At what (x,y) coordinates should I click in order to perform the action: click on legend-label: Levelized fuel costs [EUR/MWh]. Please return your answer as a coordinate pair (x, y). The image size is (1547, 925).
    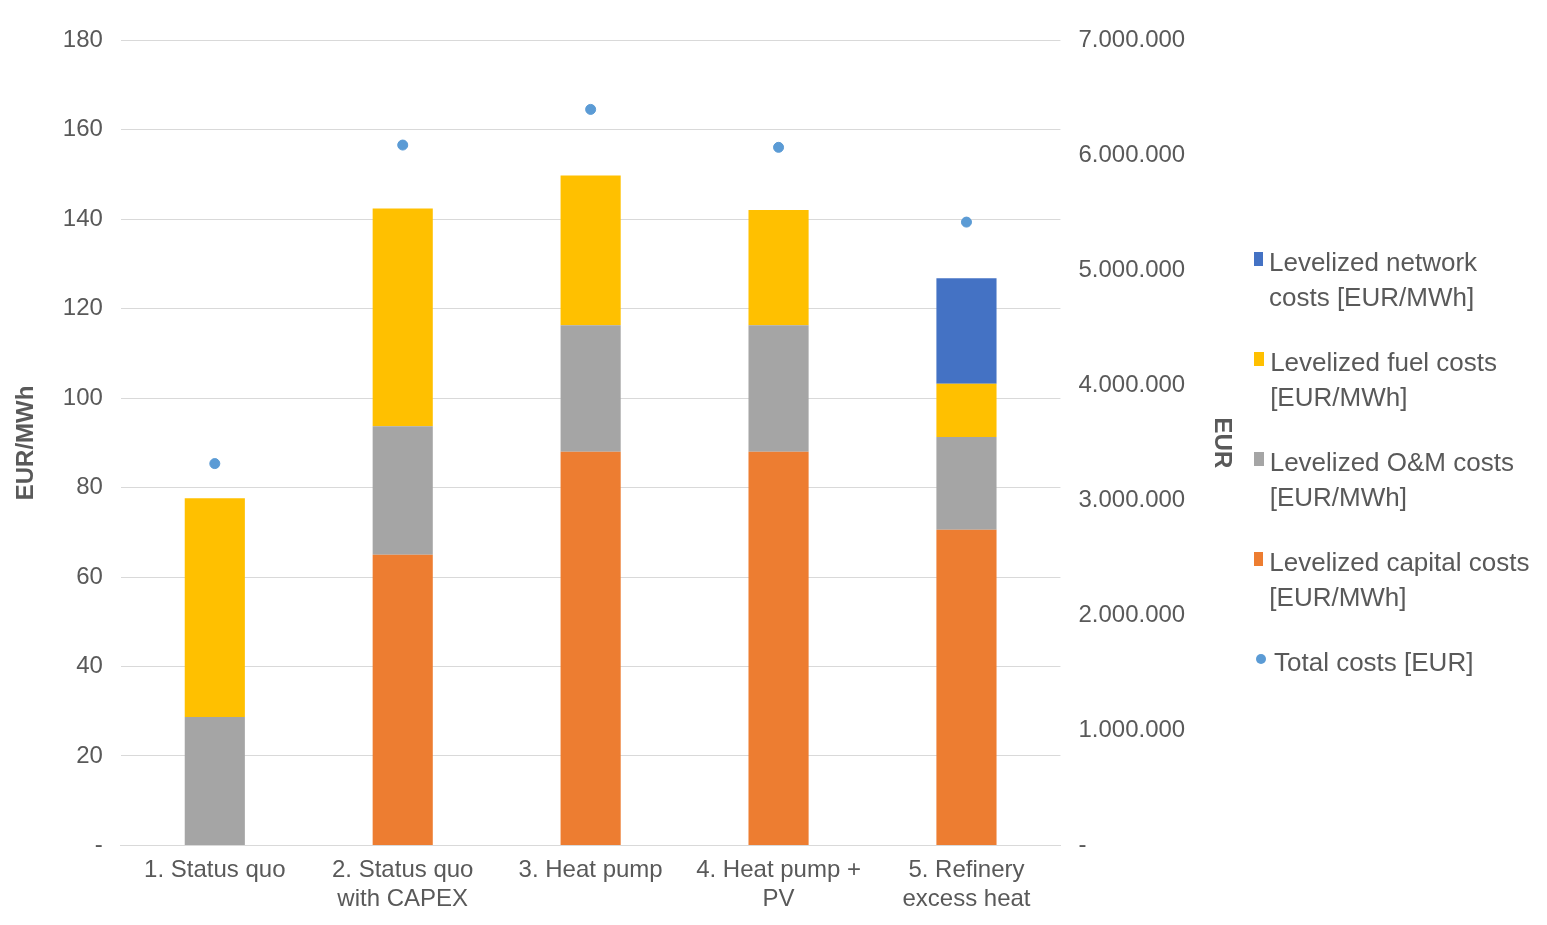
    Looking at the image, I should click on (1384, 380).